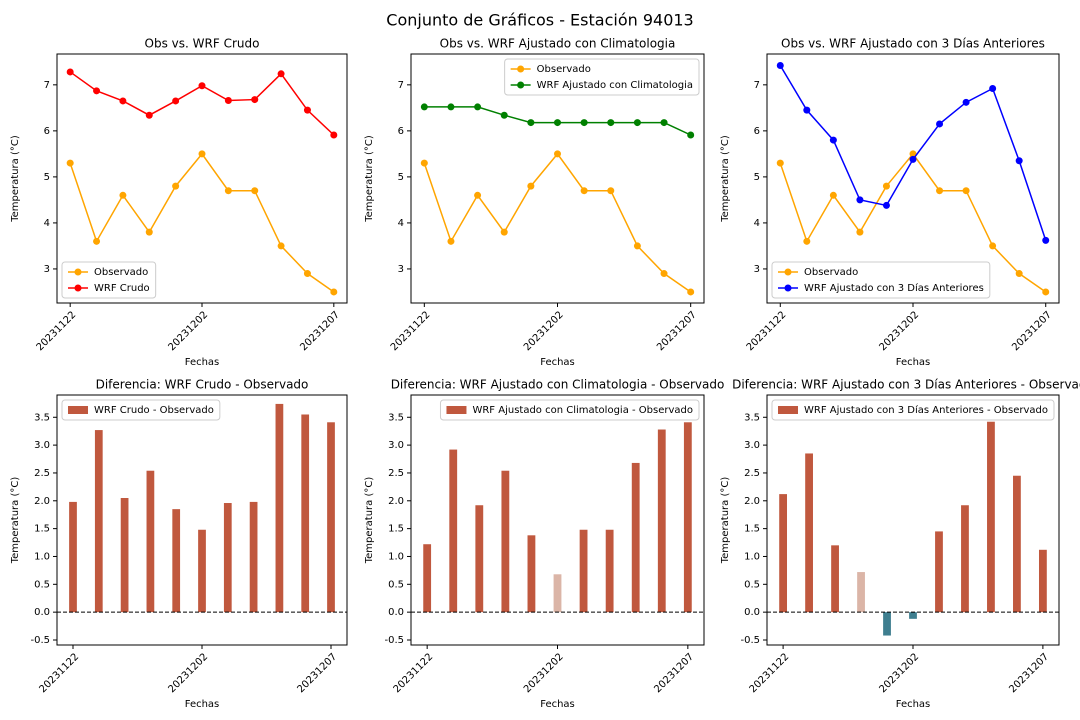  What do you see at coordinates (615, 85) in the screenshot?
I see `legend-label: WRF Ajustado con Climatologia` at bounding box center [615, 85].